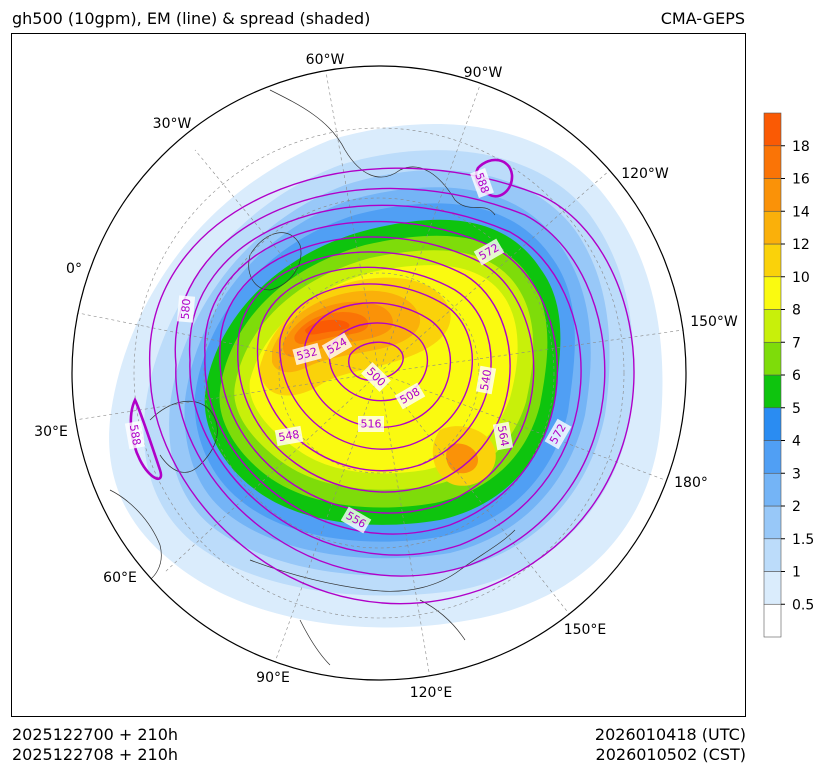 The width and height of the screenshot is (827, 776). What do you see at coordinates (803, 605) in the screenshot?
I see `colorbar-tick-label: 0.5` at bounding box center [803, 605].